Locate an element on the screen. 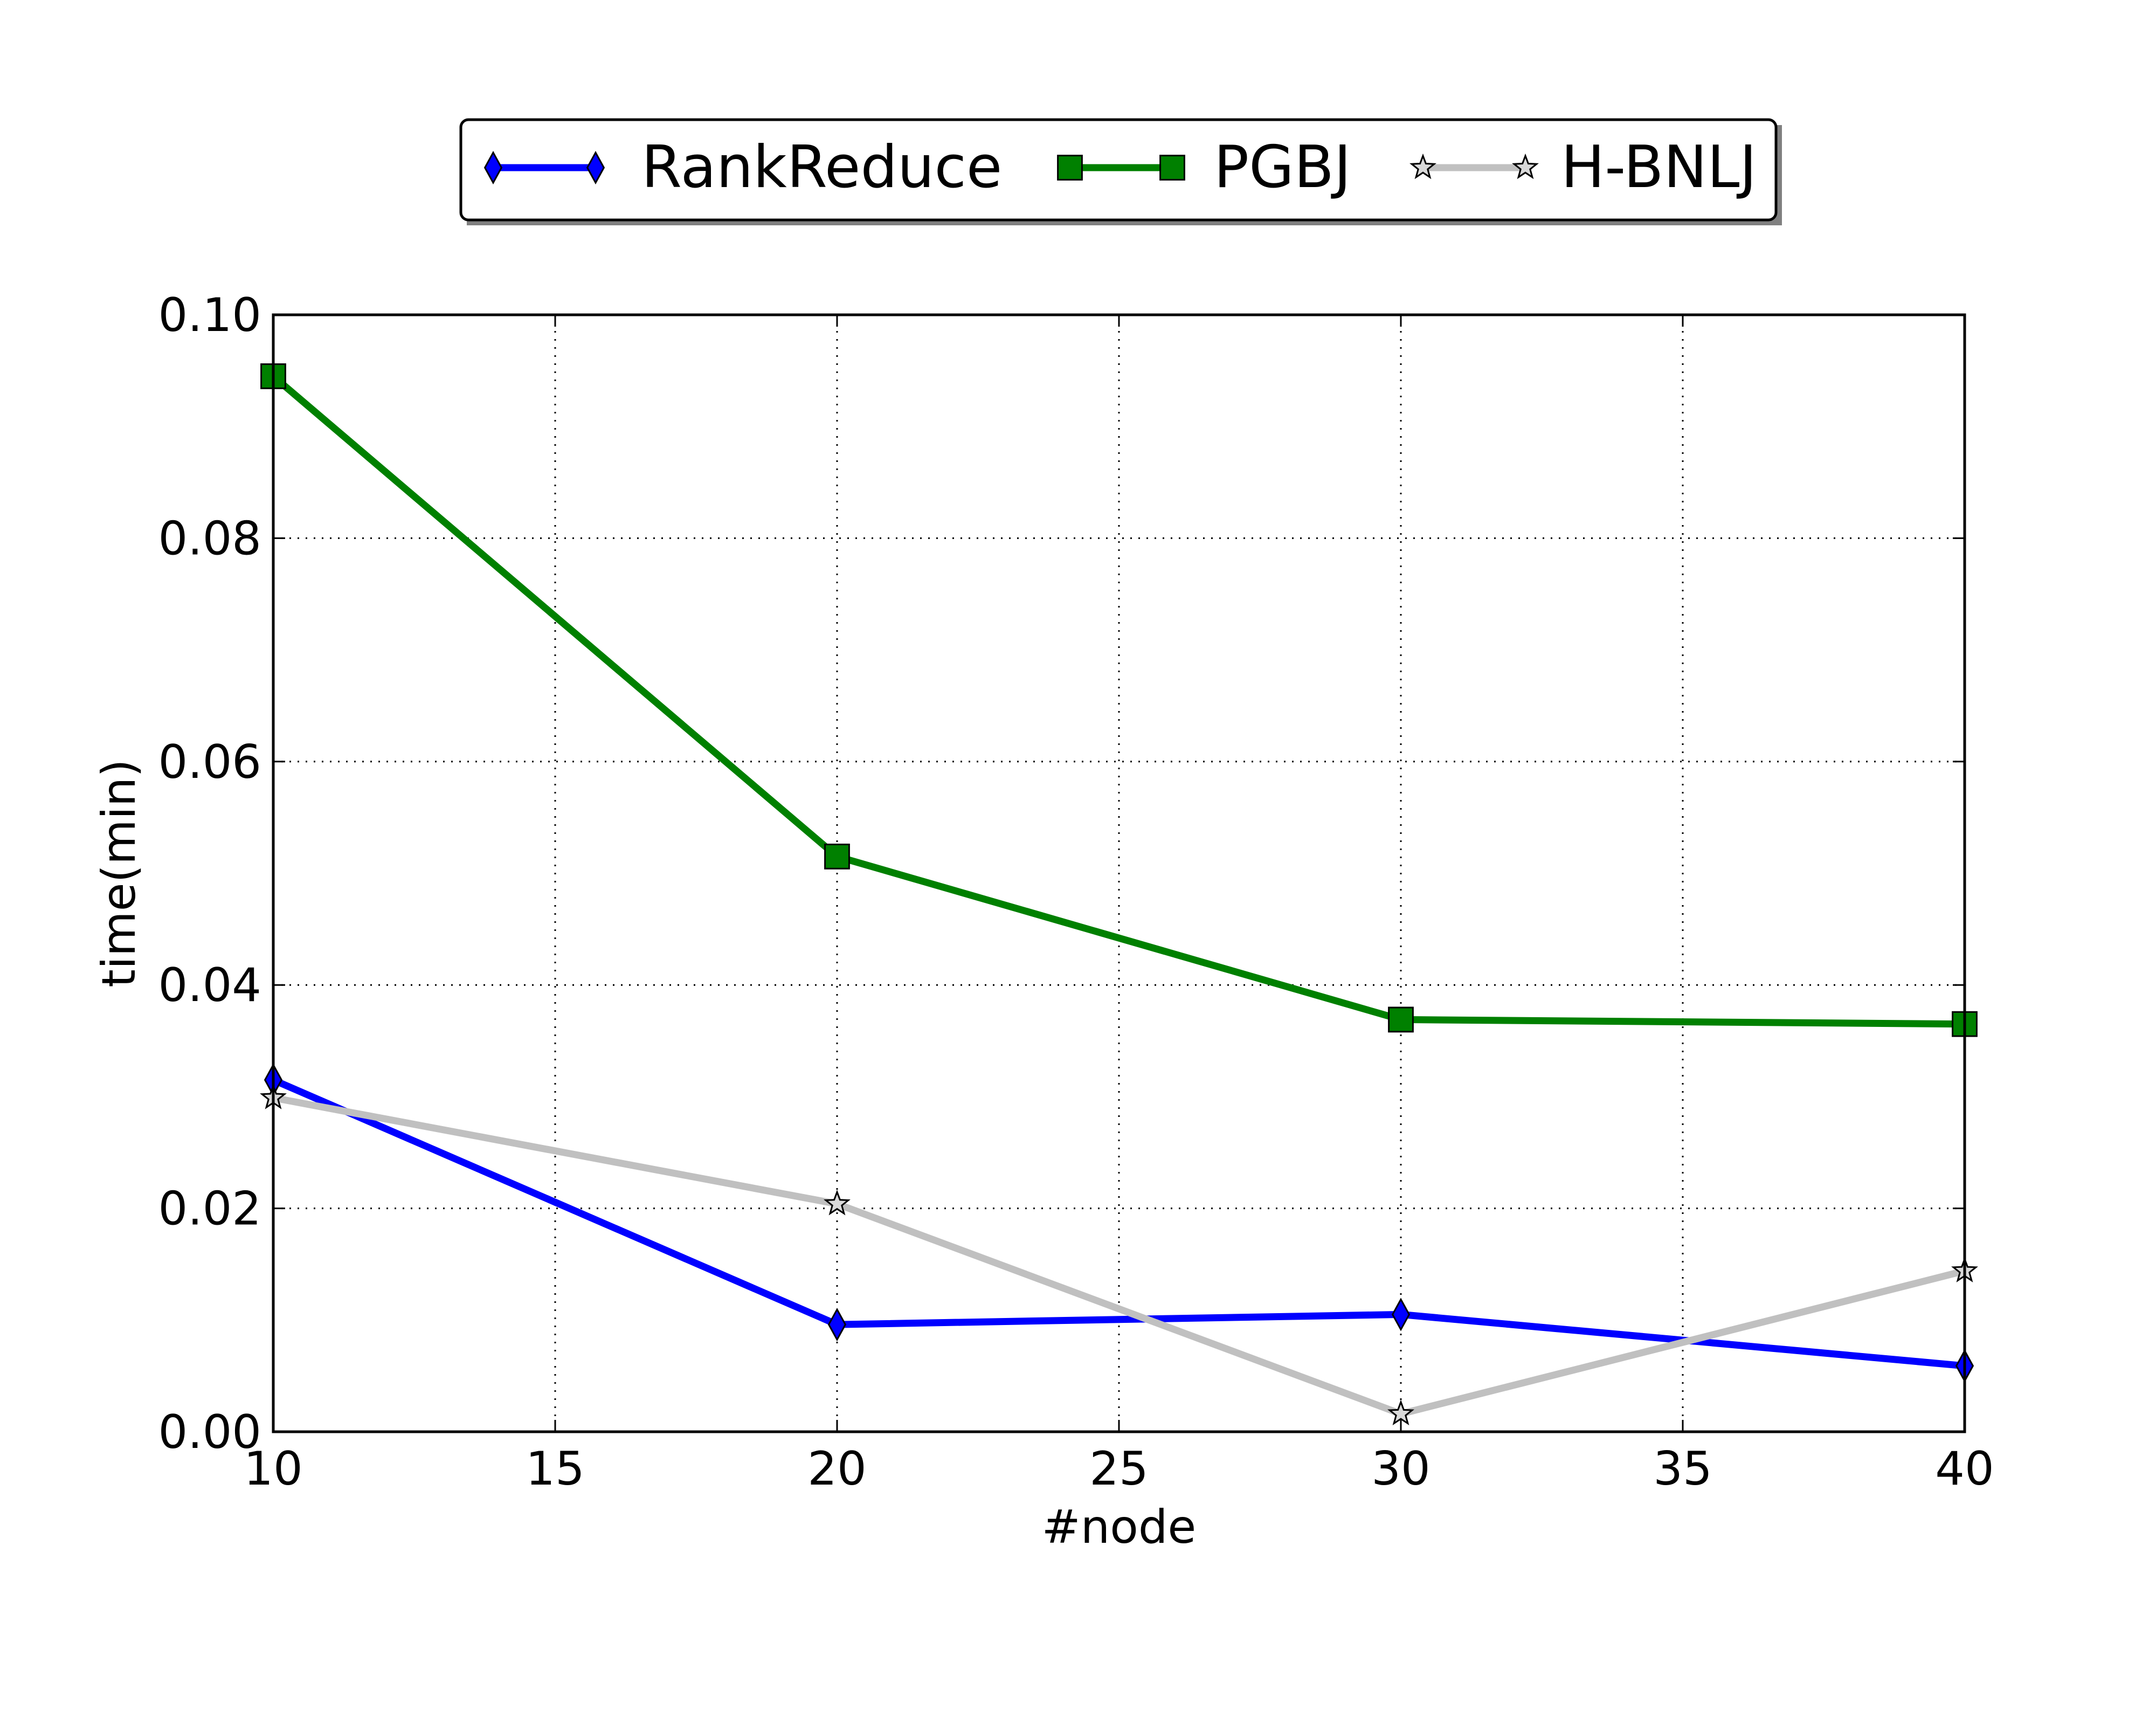 The image size is (2156, 1725). legend-label-rankreduce: RankReduce is located at coordinates (821, 167).